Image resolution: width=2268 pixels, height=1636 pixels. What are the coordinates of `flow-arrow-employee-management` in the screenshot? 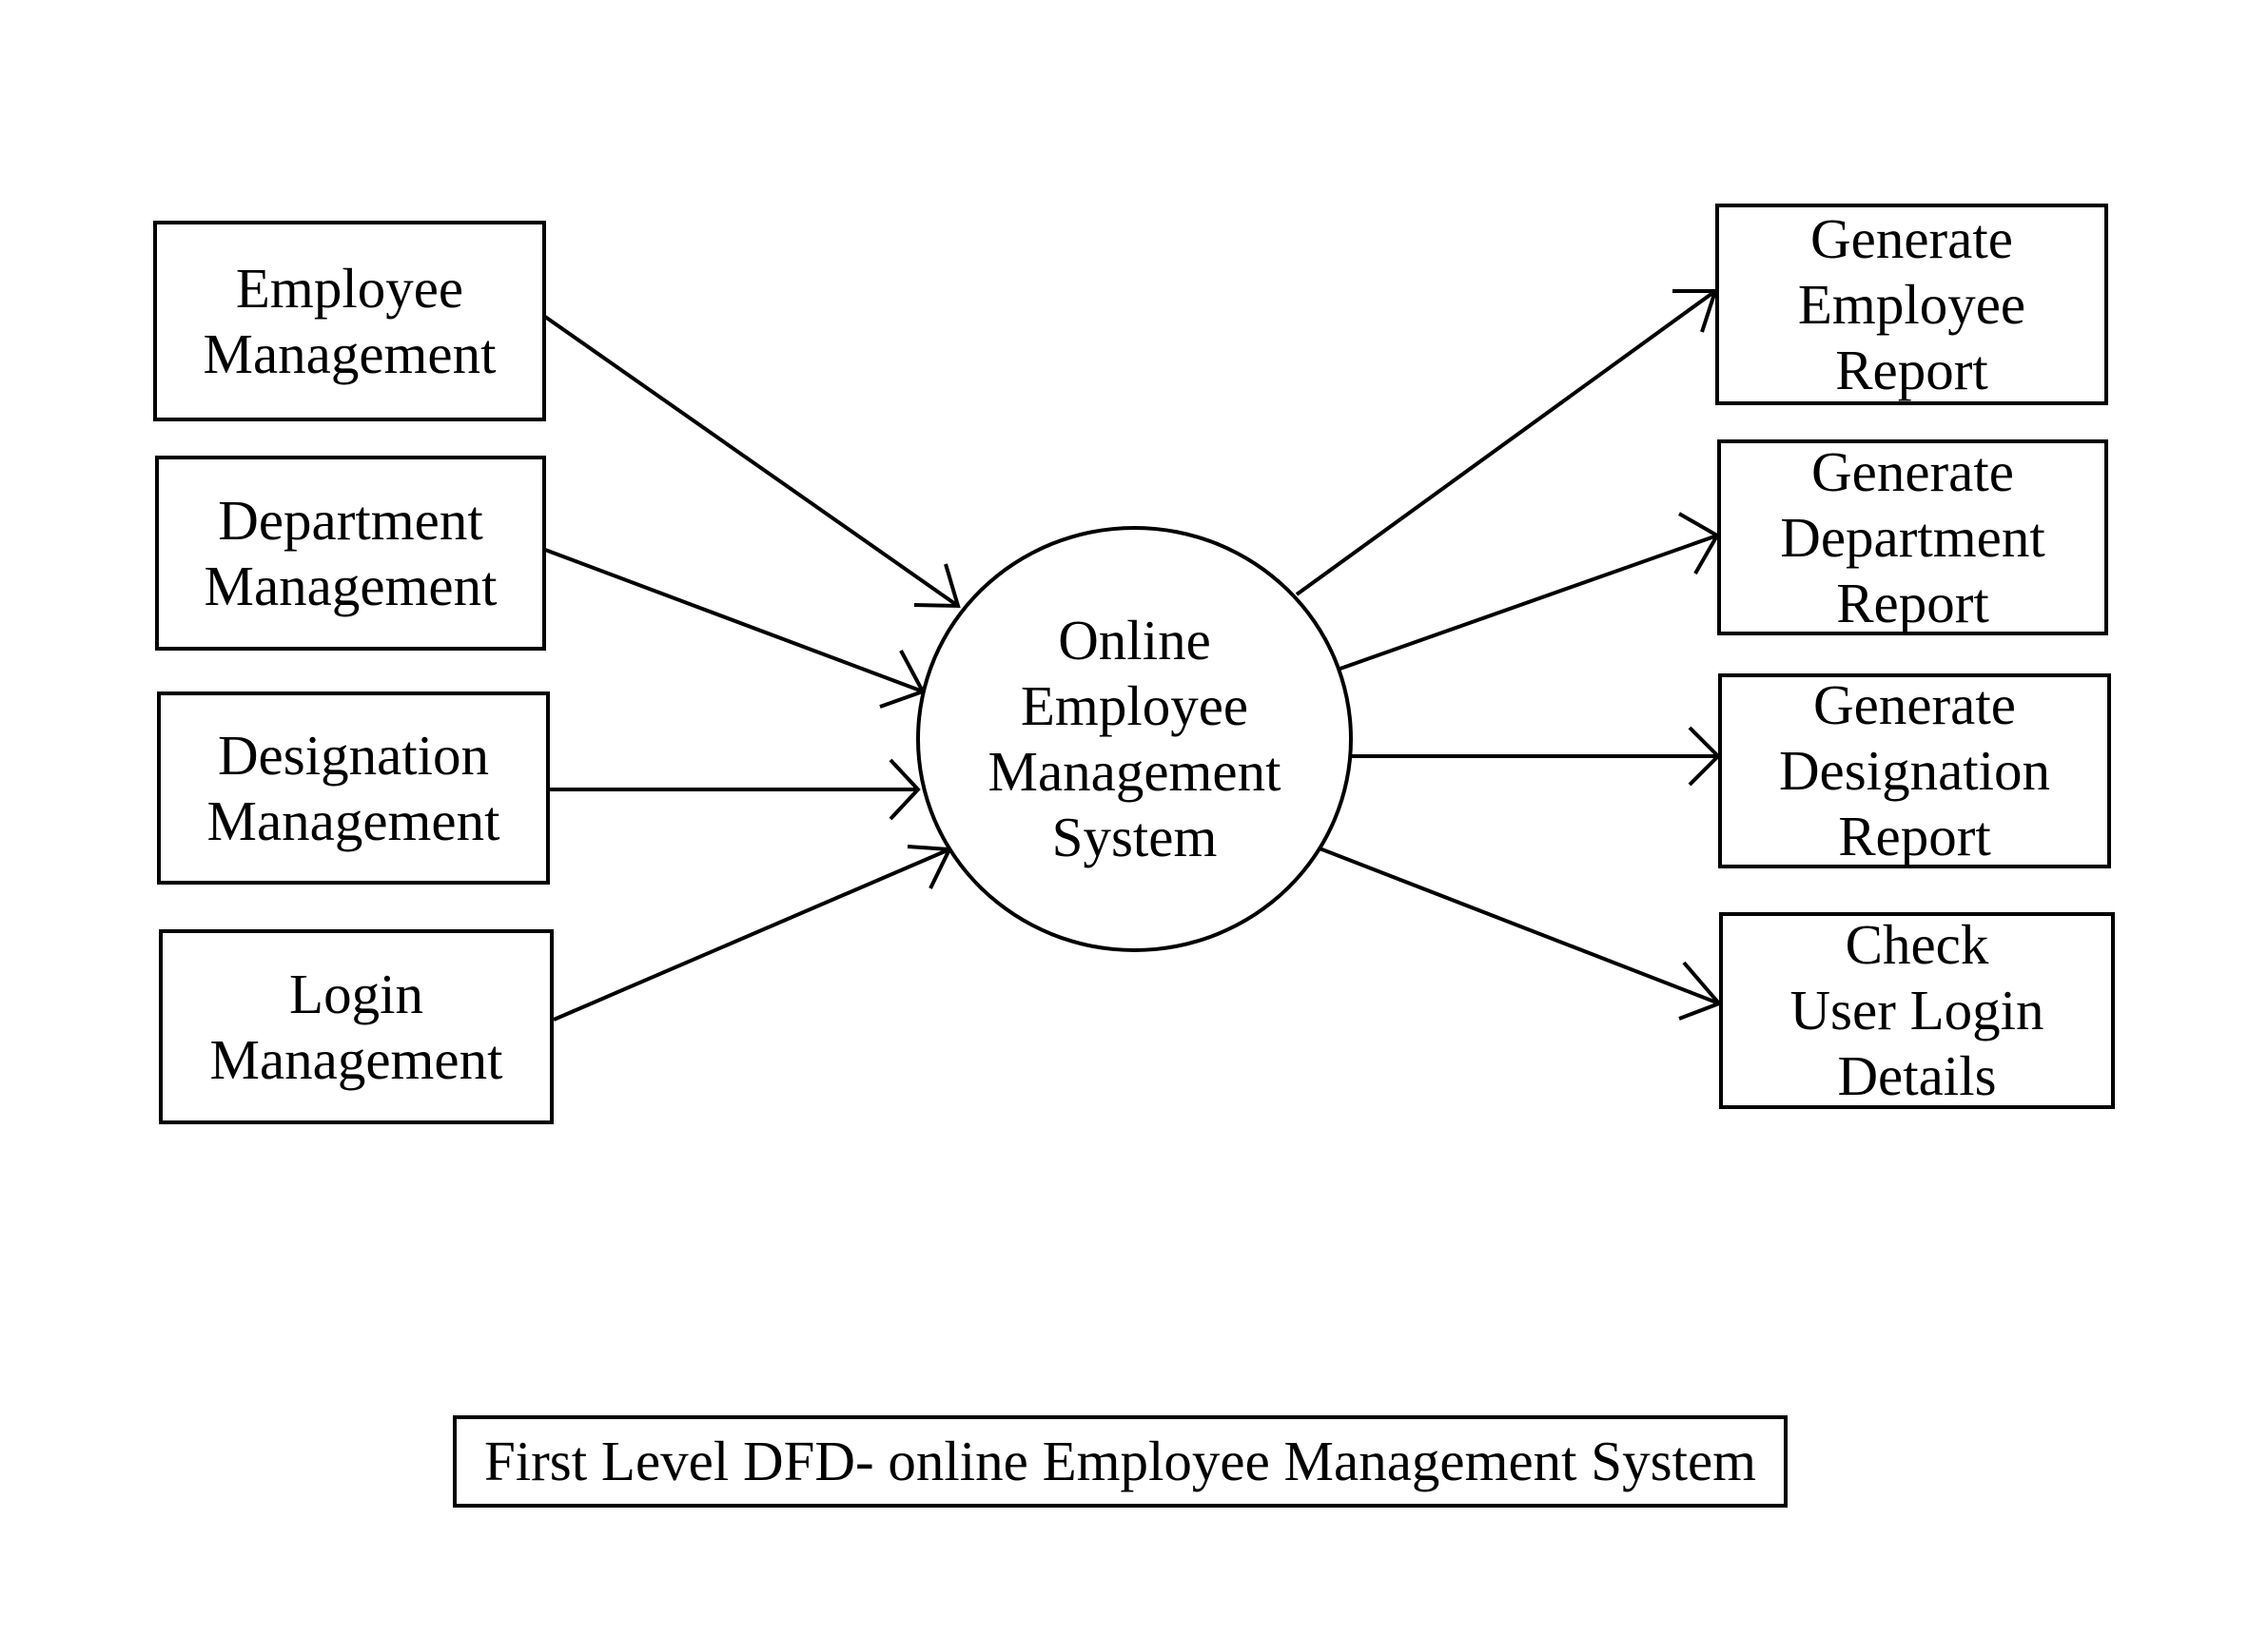 It's located at (752, 462).